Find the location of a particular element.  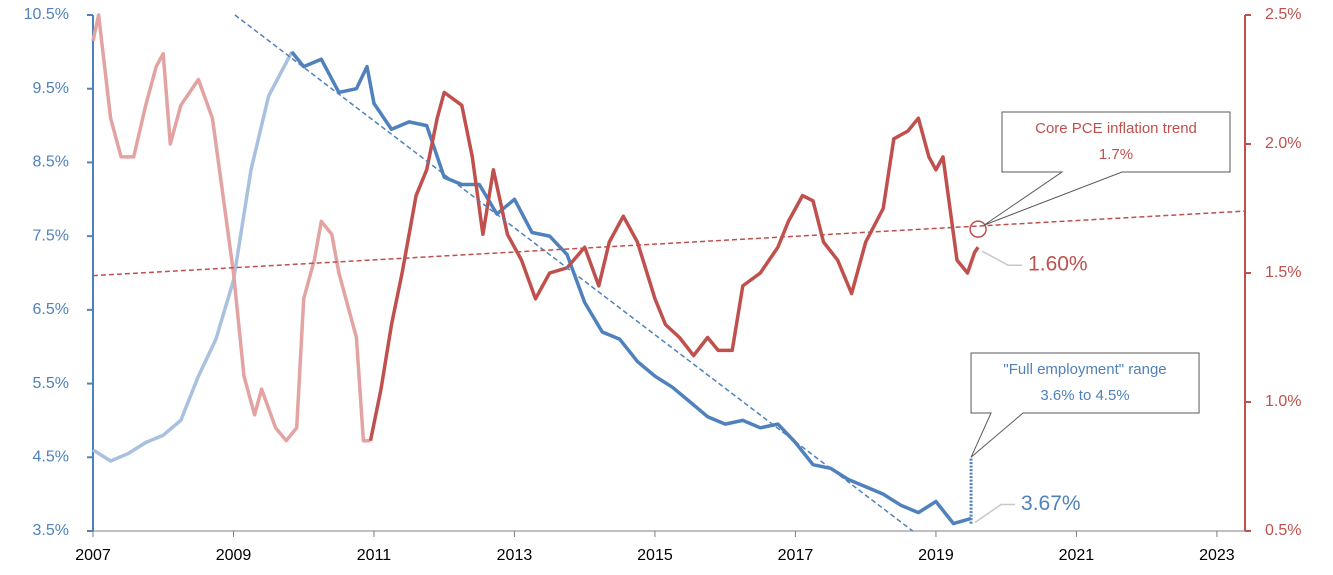

x-tick-label: 2011 is located at coordinates (374, 555).